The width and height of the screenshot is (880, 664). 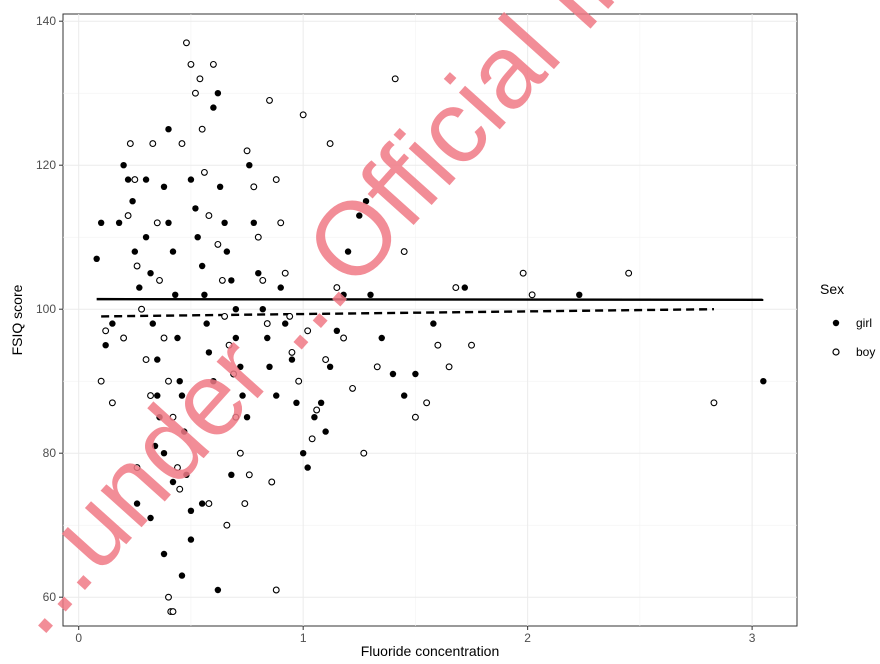 What do you see at coordinates (836, 323) in the screenshot?
I see `legend-girl-marker` at bounding box center [836, 323].